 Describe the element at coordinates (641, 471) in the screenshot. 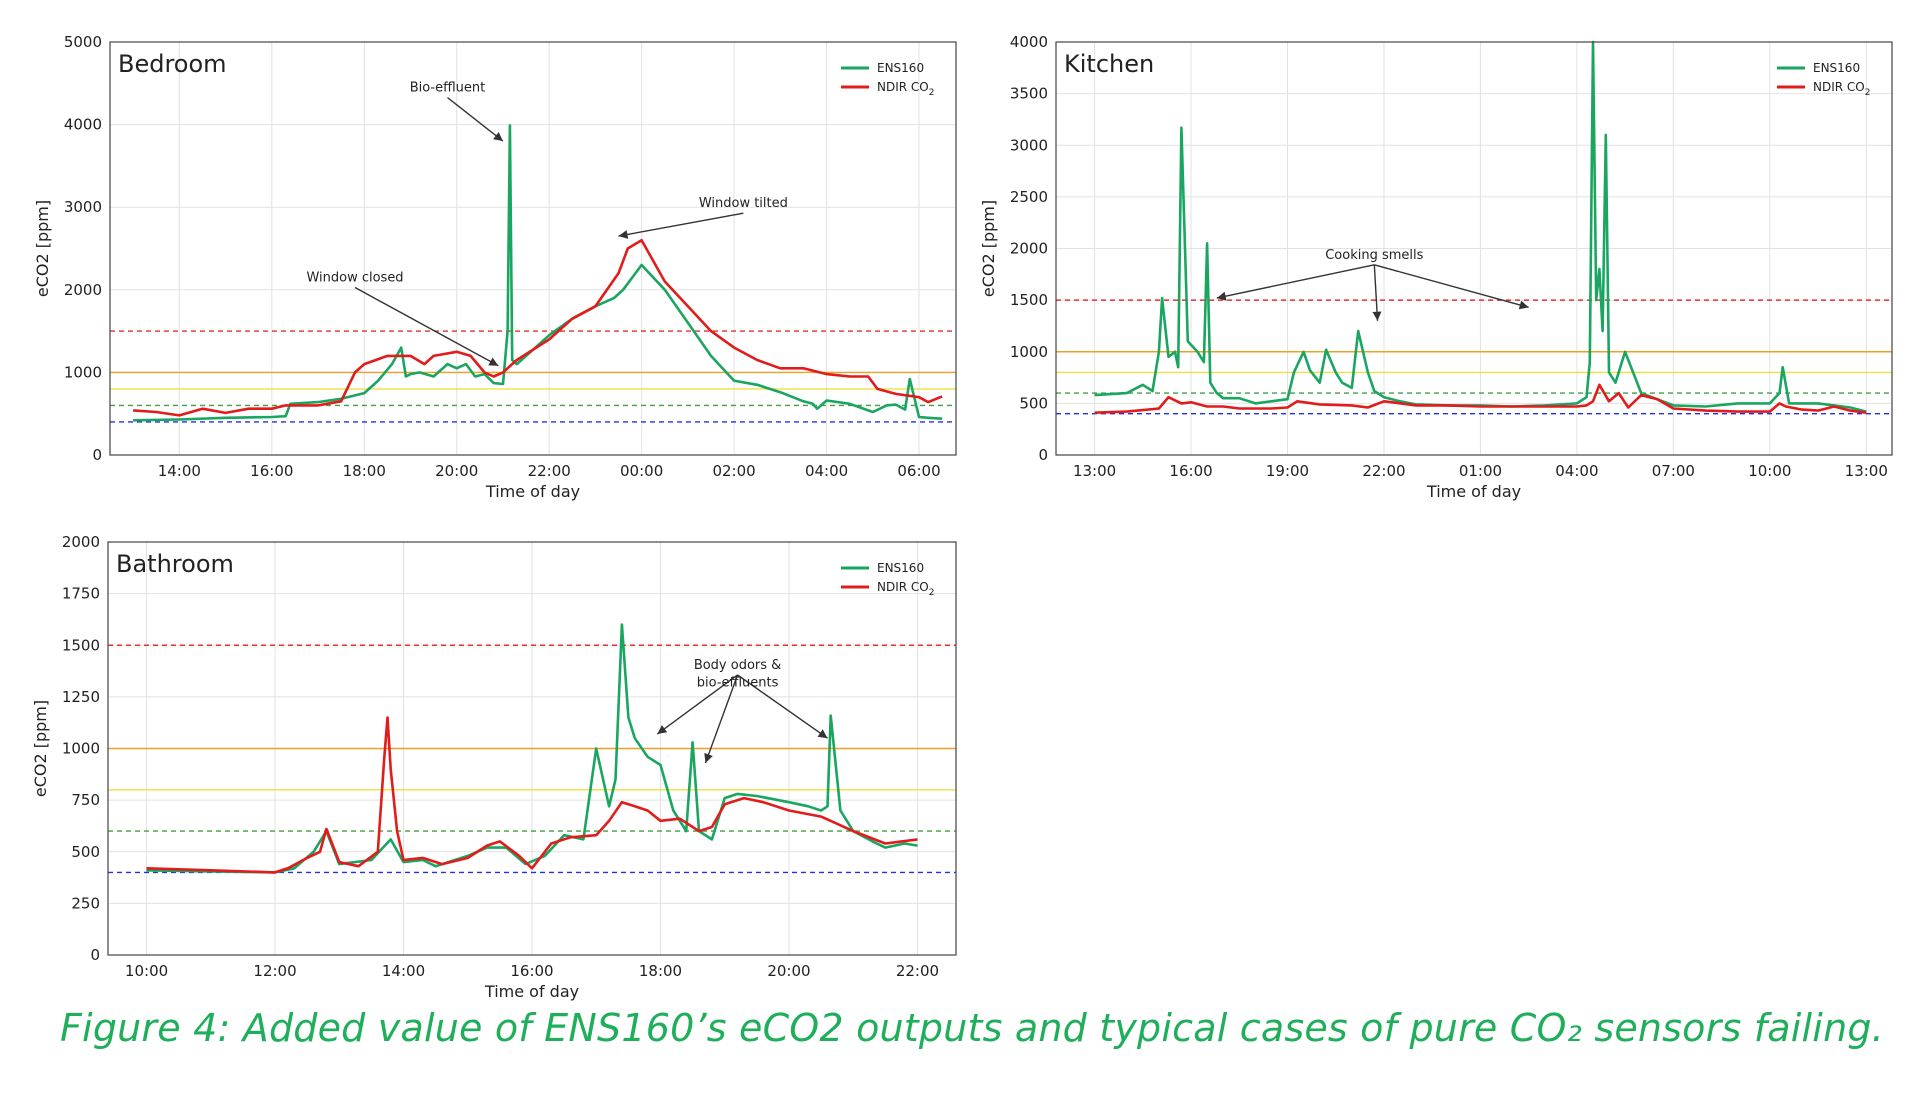

I see `x-tick-label: 00:00` at that location.